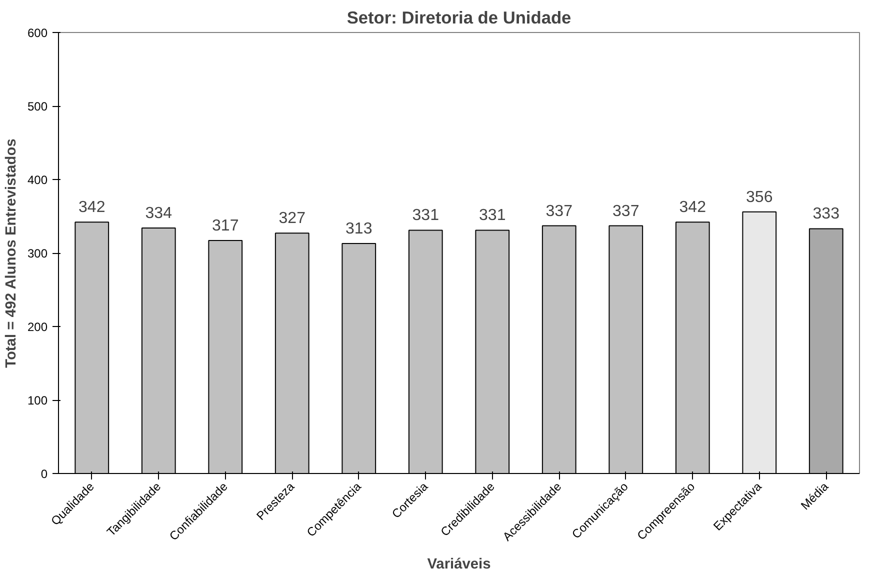 The width and height of the screenshot is (869, 575). I want to click on x-axis-title: Variáveis, so click(459, 564).